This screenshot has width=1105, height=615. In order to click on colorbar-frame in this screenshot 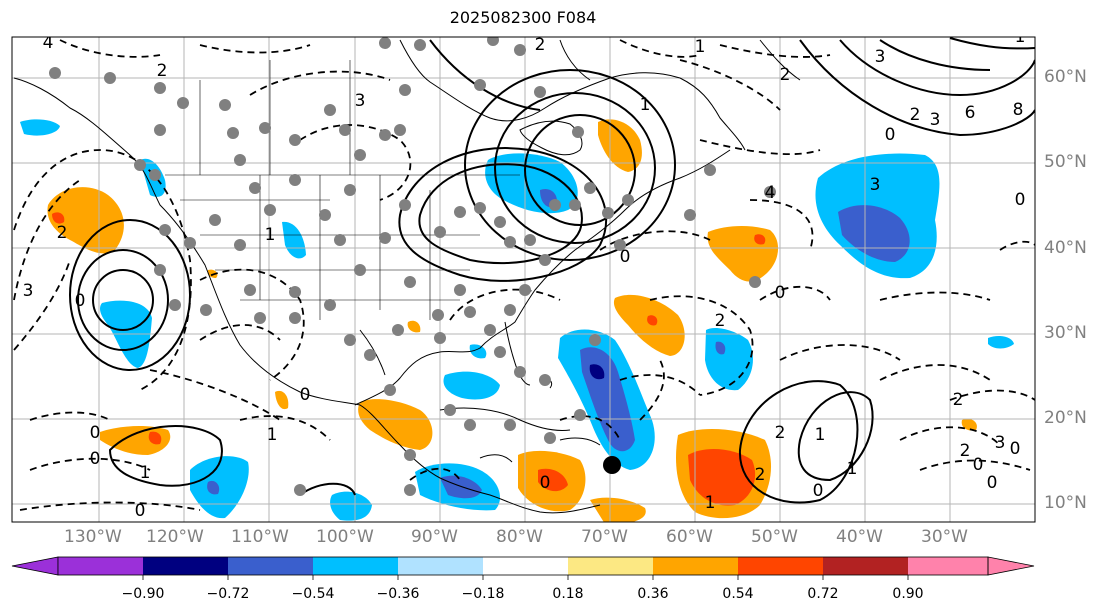, I will do `click(523, 566)`.